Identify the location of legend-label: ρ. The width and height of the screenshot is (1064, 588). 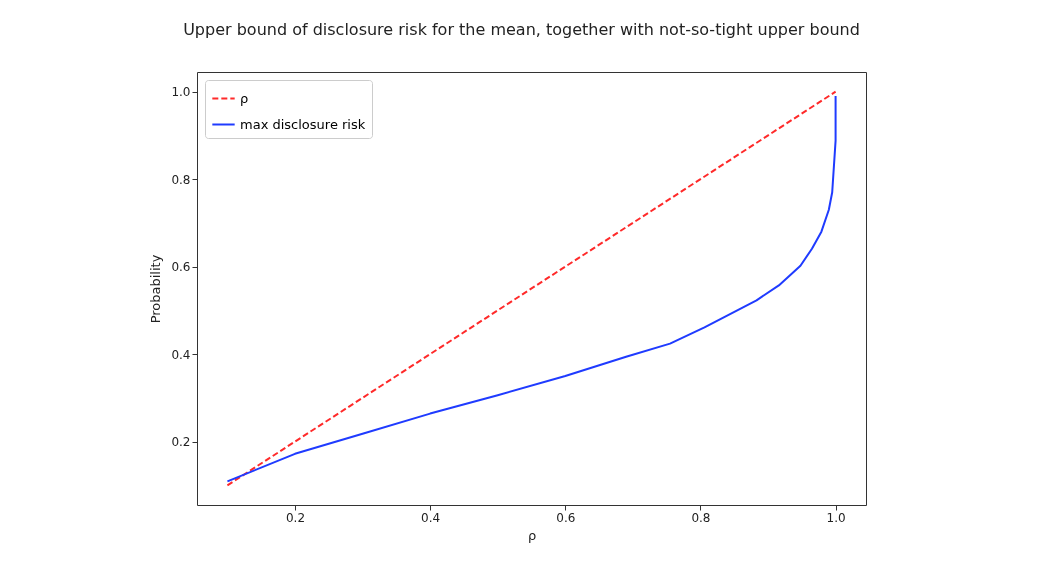
(244, 98).